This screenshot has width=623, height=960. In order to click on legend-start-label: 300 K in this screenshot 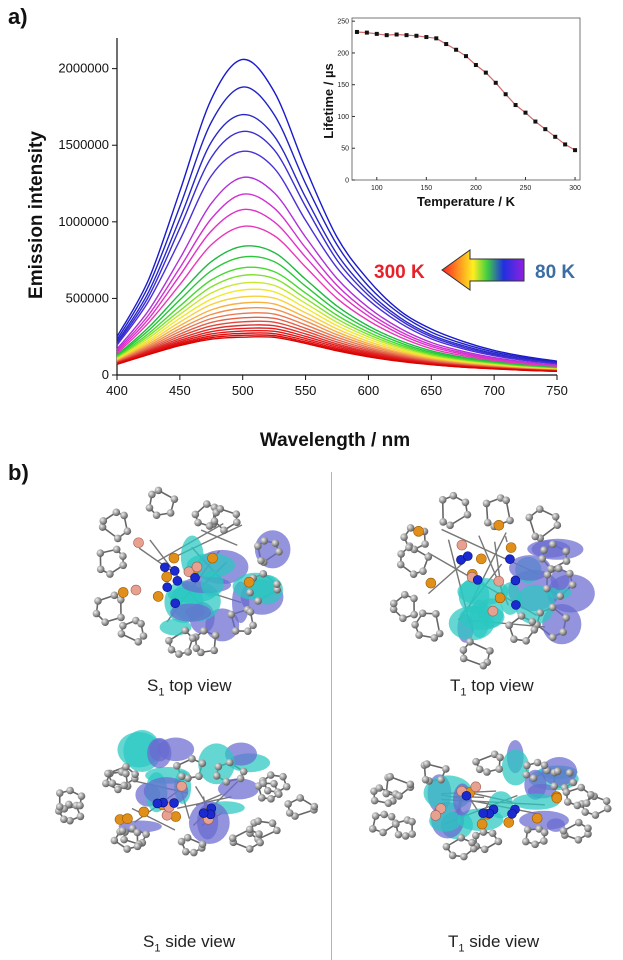, I will do `click(399, 272)`.